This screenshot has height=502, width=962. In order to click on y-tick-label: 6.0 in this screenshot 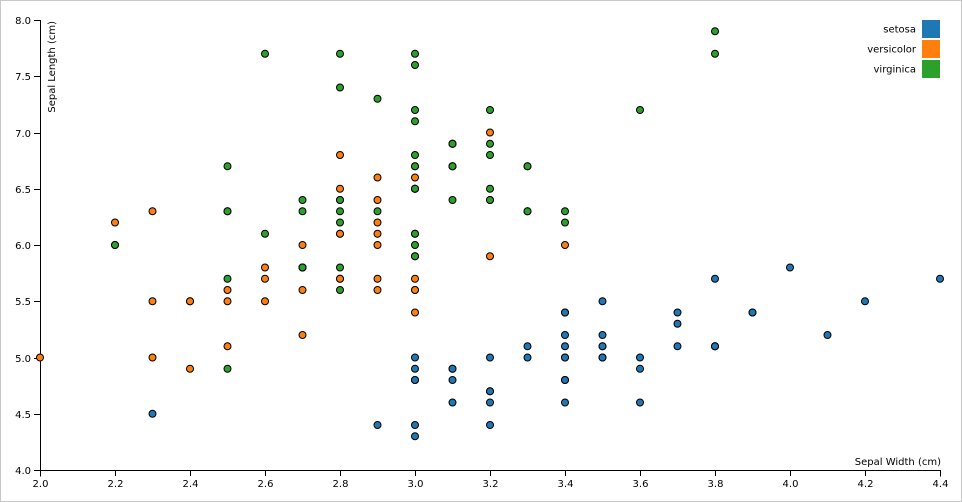, I will do `click(23, 246)`.